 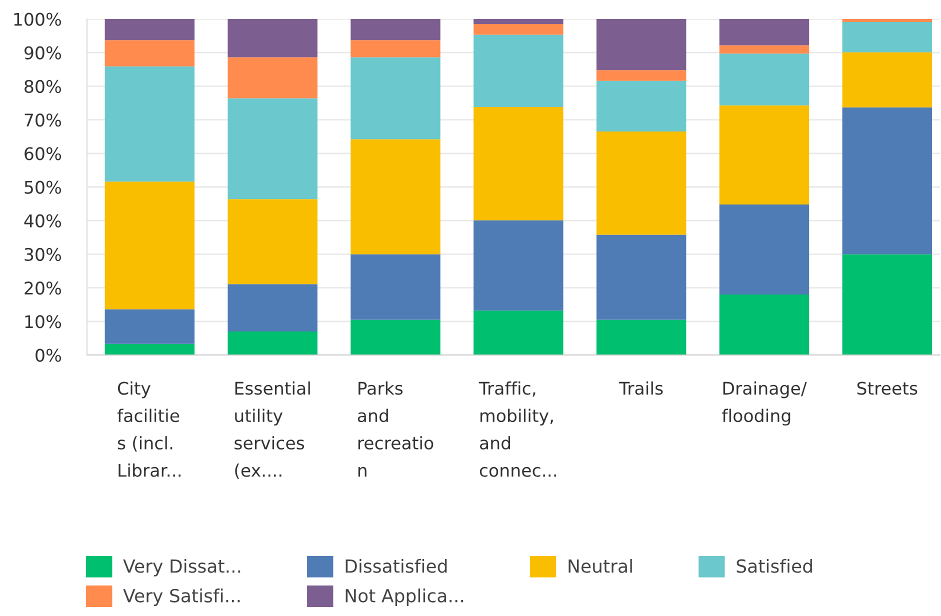 I want to click on y-tick-label: 40%, so click(x=43, y=221).